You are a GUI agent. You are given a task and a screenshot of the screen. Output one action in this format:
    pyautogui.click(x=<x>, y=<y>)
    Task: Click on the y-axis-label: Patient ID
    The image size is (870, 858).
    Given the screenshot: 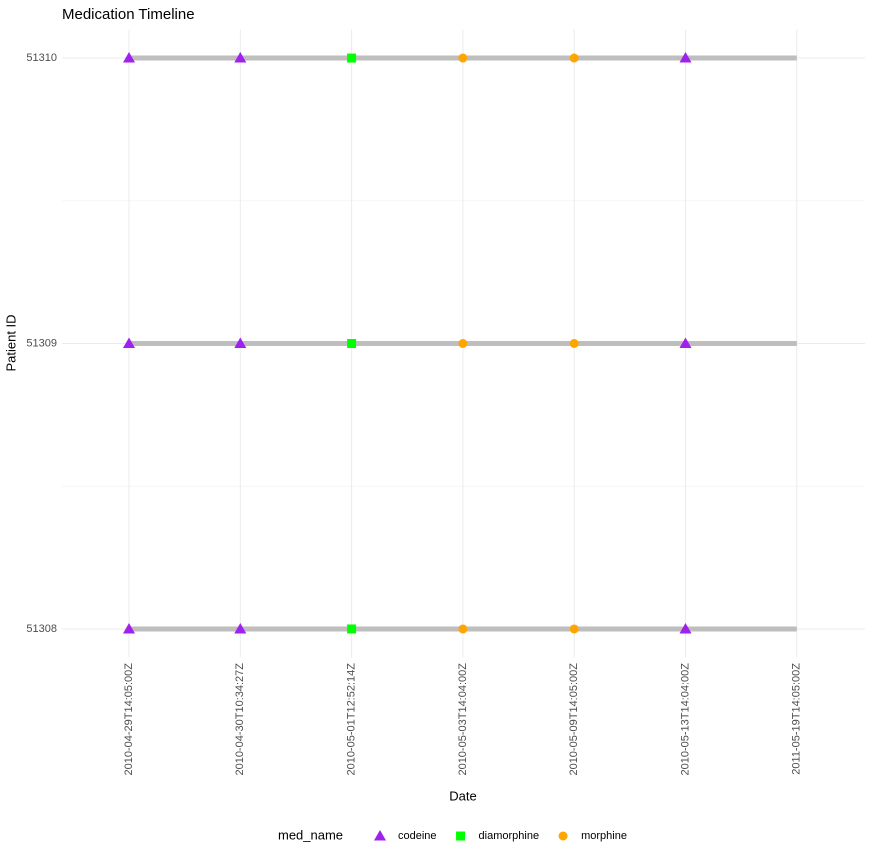 What is the action you would take?
    pyautogui.click(x=10, y=342)
    